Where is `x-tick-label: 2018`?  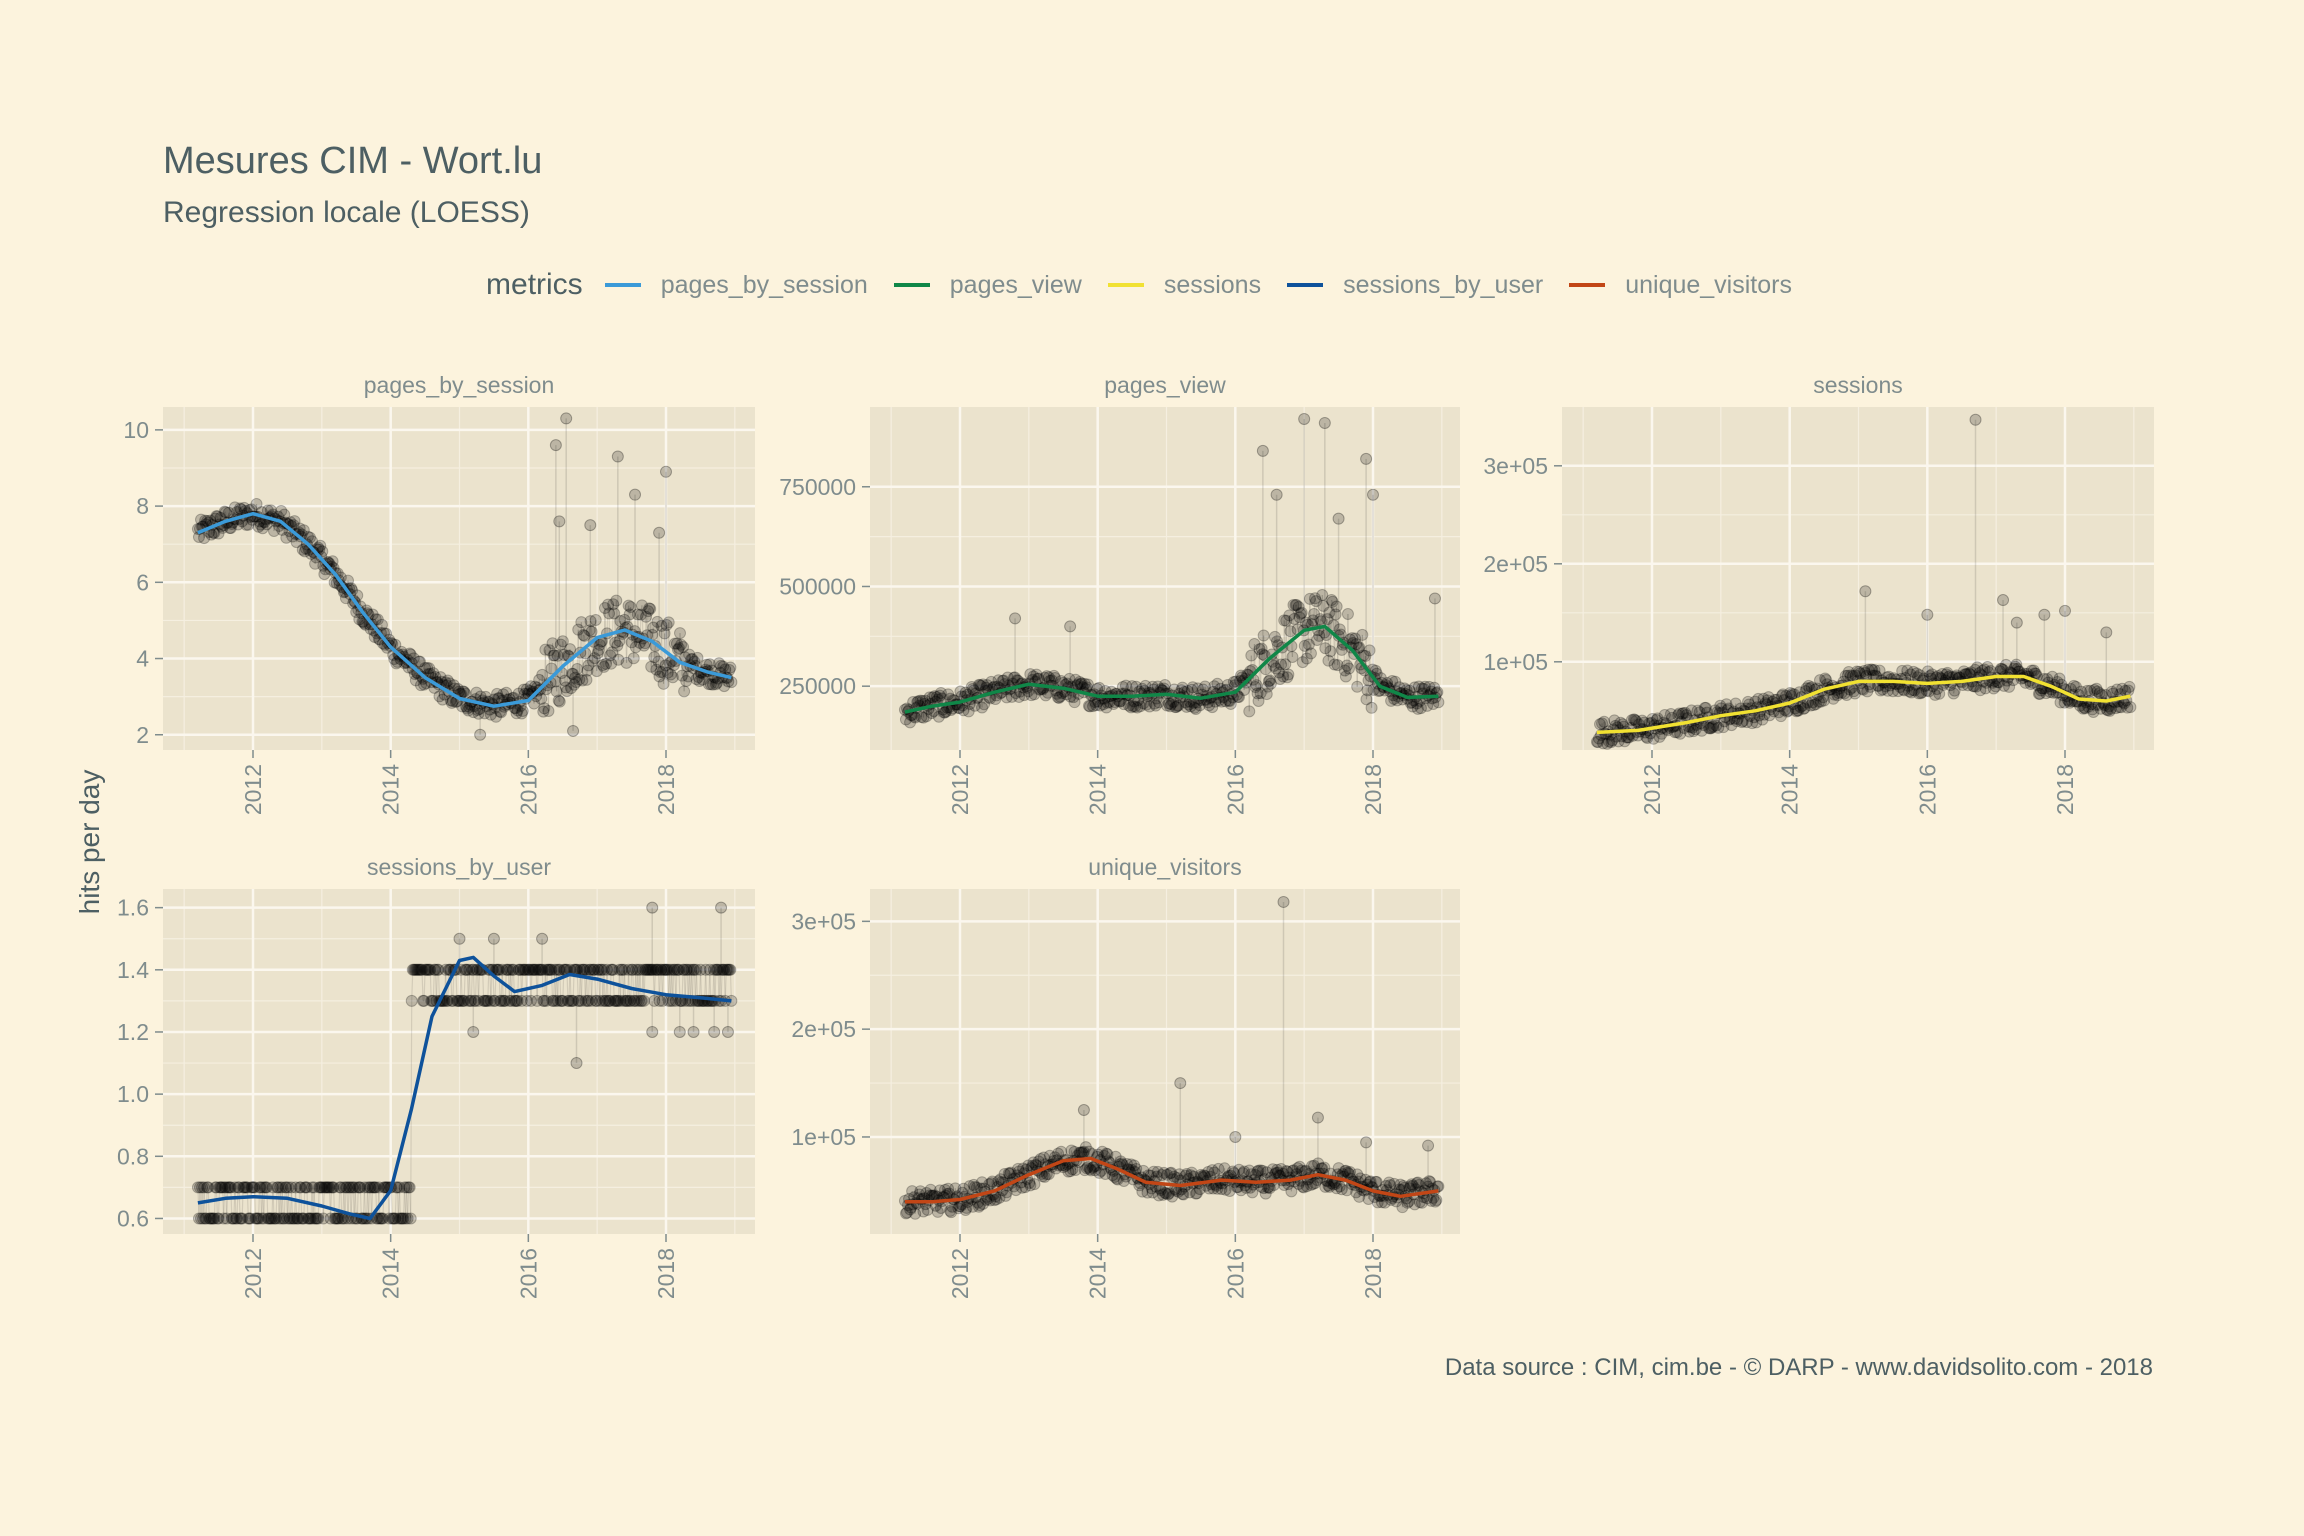
x-tick-label: 2018 is located at coordinates (2065, 789).